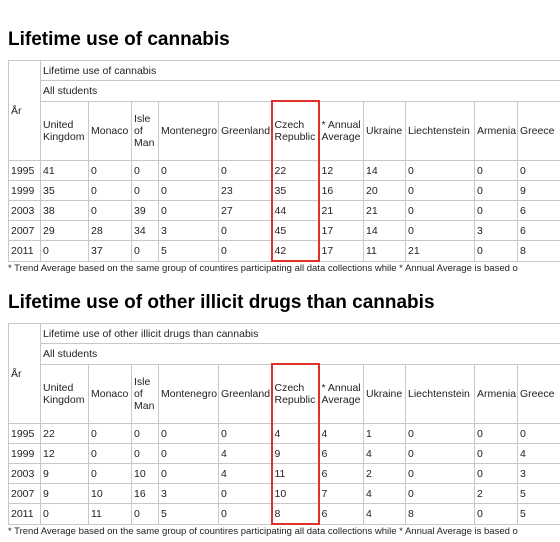  Describe the element at coordinates (24, 170) in the screenshot. I see `year-cell: 1995` at that location.